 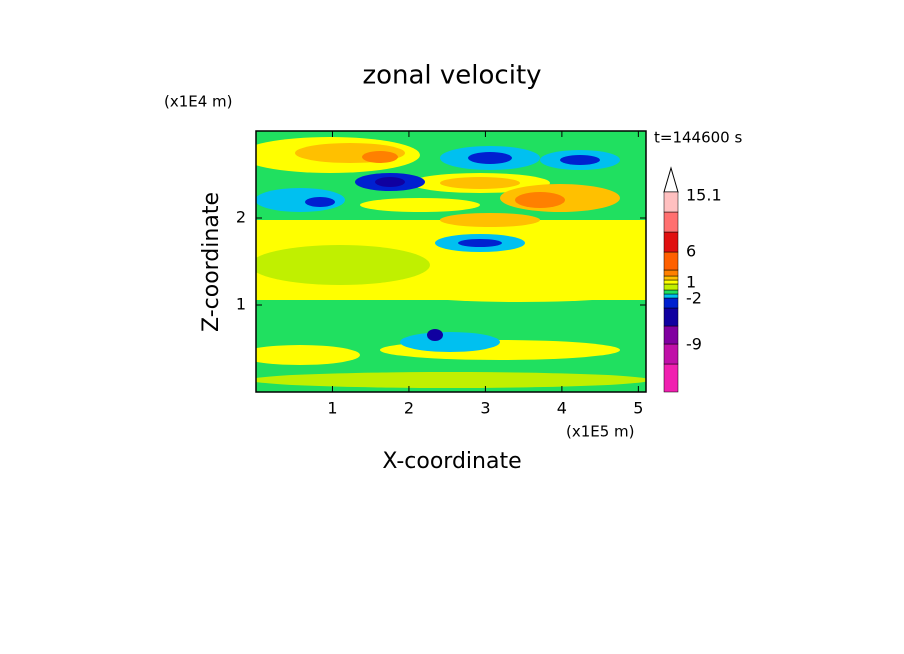 What do you see at coordinates (638, 408) in the screenshot?
I see `x-tick-label: 5` at bounding box center [638, 408].